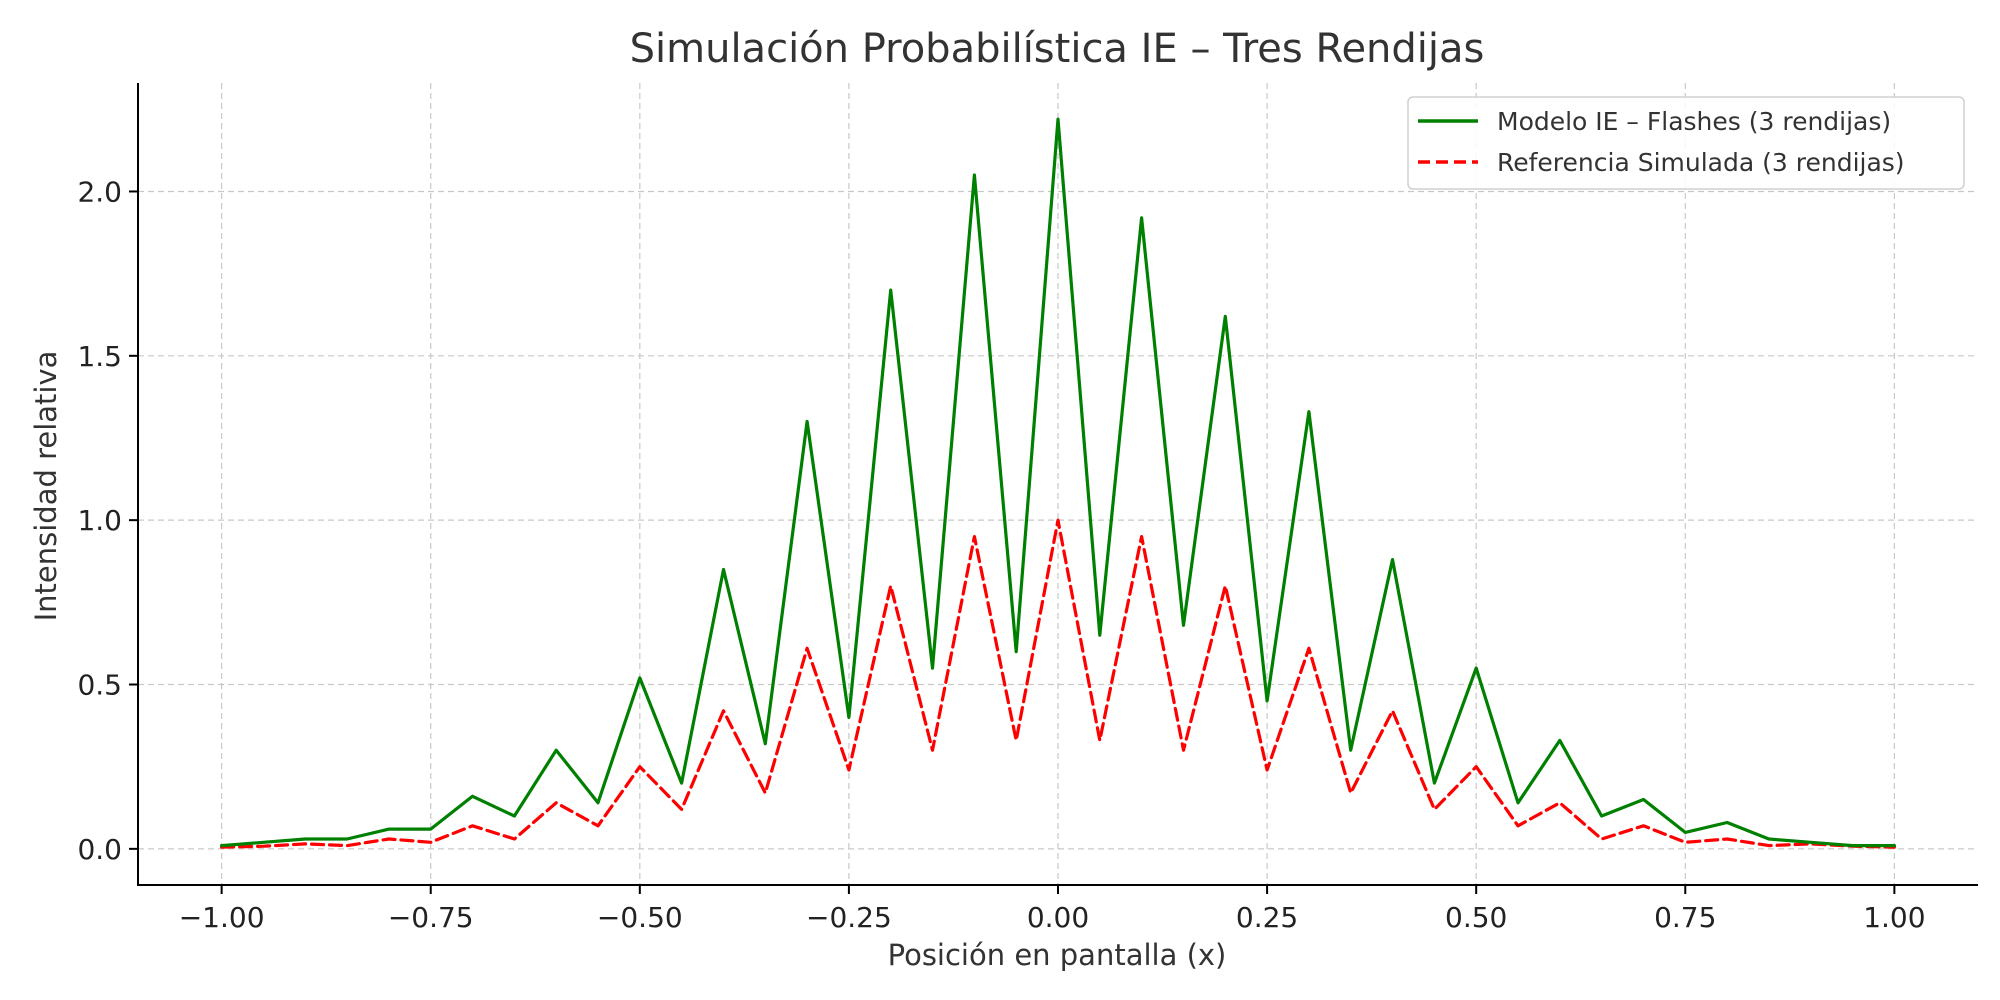 This screenshot has width=2000, height=1000. Describe the element at coordinates (99, 356) in the screenshot. I see `y-tick-label: 1.5` at that location.